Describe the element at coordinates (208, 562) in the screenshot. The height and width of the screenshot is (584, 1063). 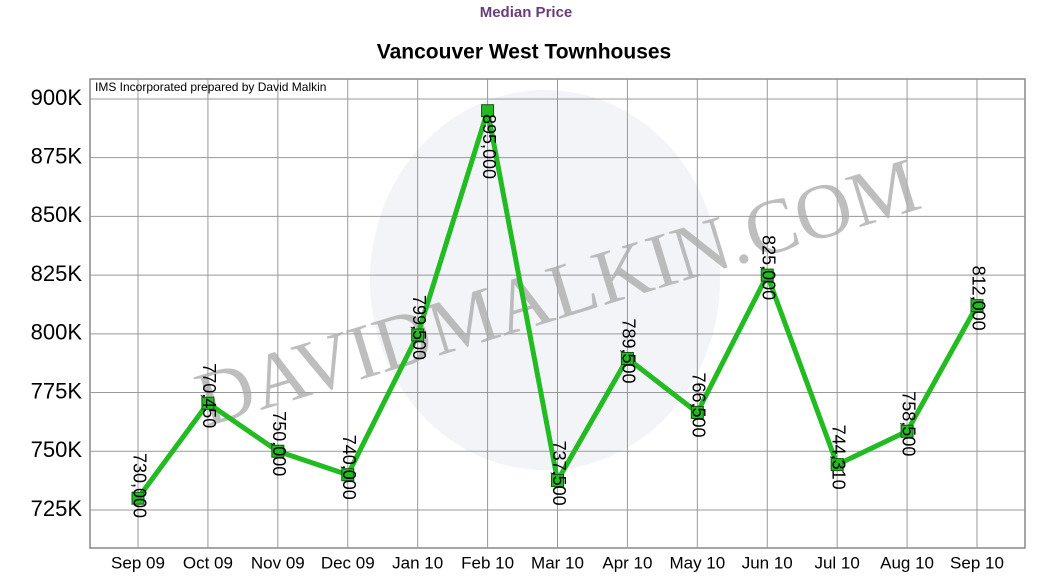
I see `x-tick-label: Oct 09` at that location.